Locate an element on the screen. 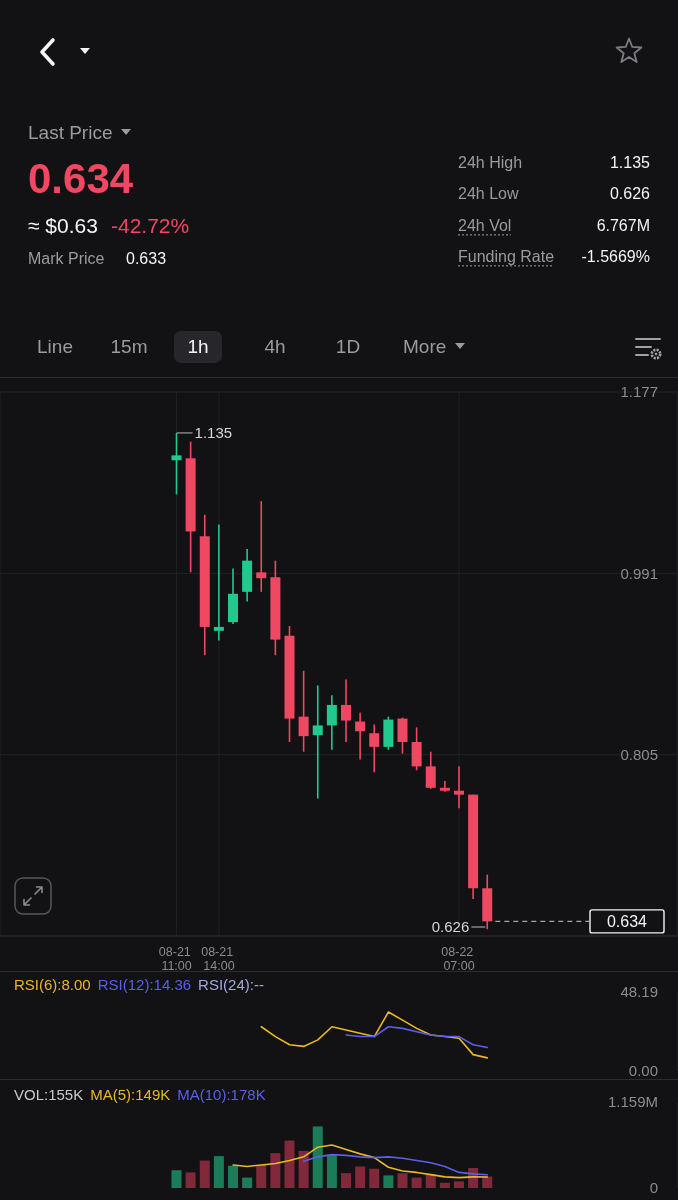 The height and width of the screenshot is (1200, 678). text: Mark Price is located at coordinates (66, 259).